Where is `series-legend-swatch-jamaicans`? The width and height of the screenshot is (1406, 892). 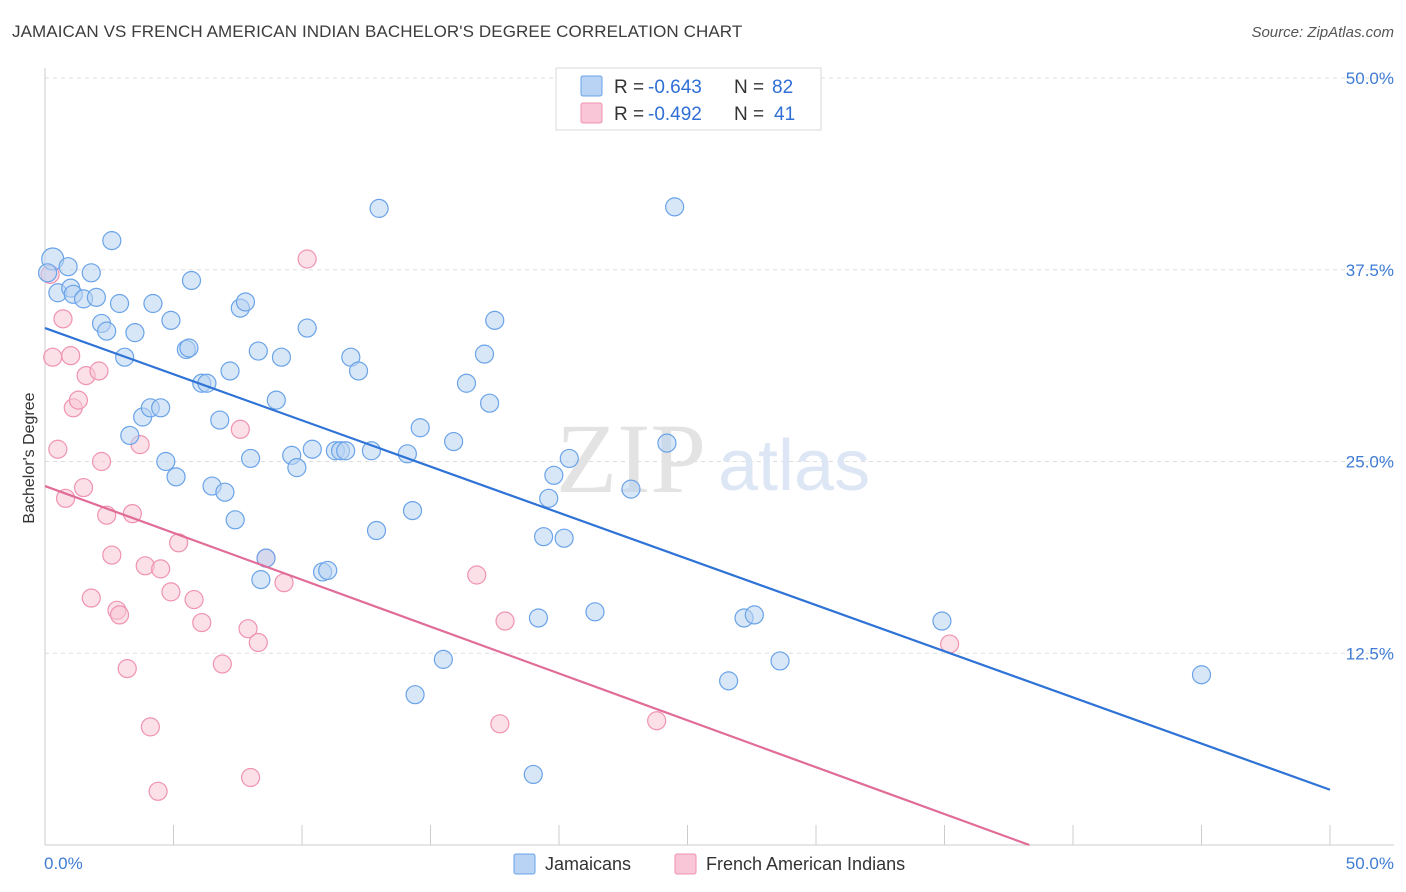 series-legend-swatch-jamaicans is located at coordinates (524, 864).